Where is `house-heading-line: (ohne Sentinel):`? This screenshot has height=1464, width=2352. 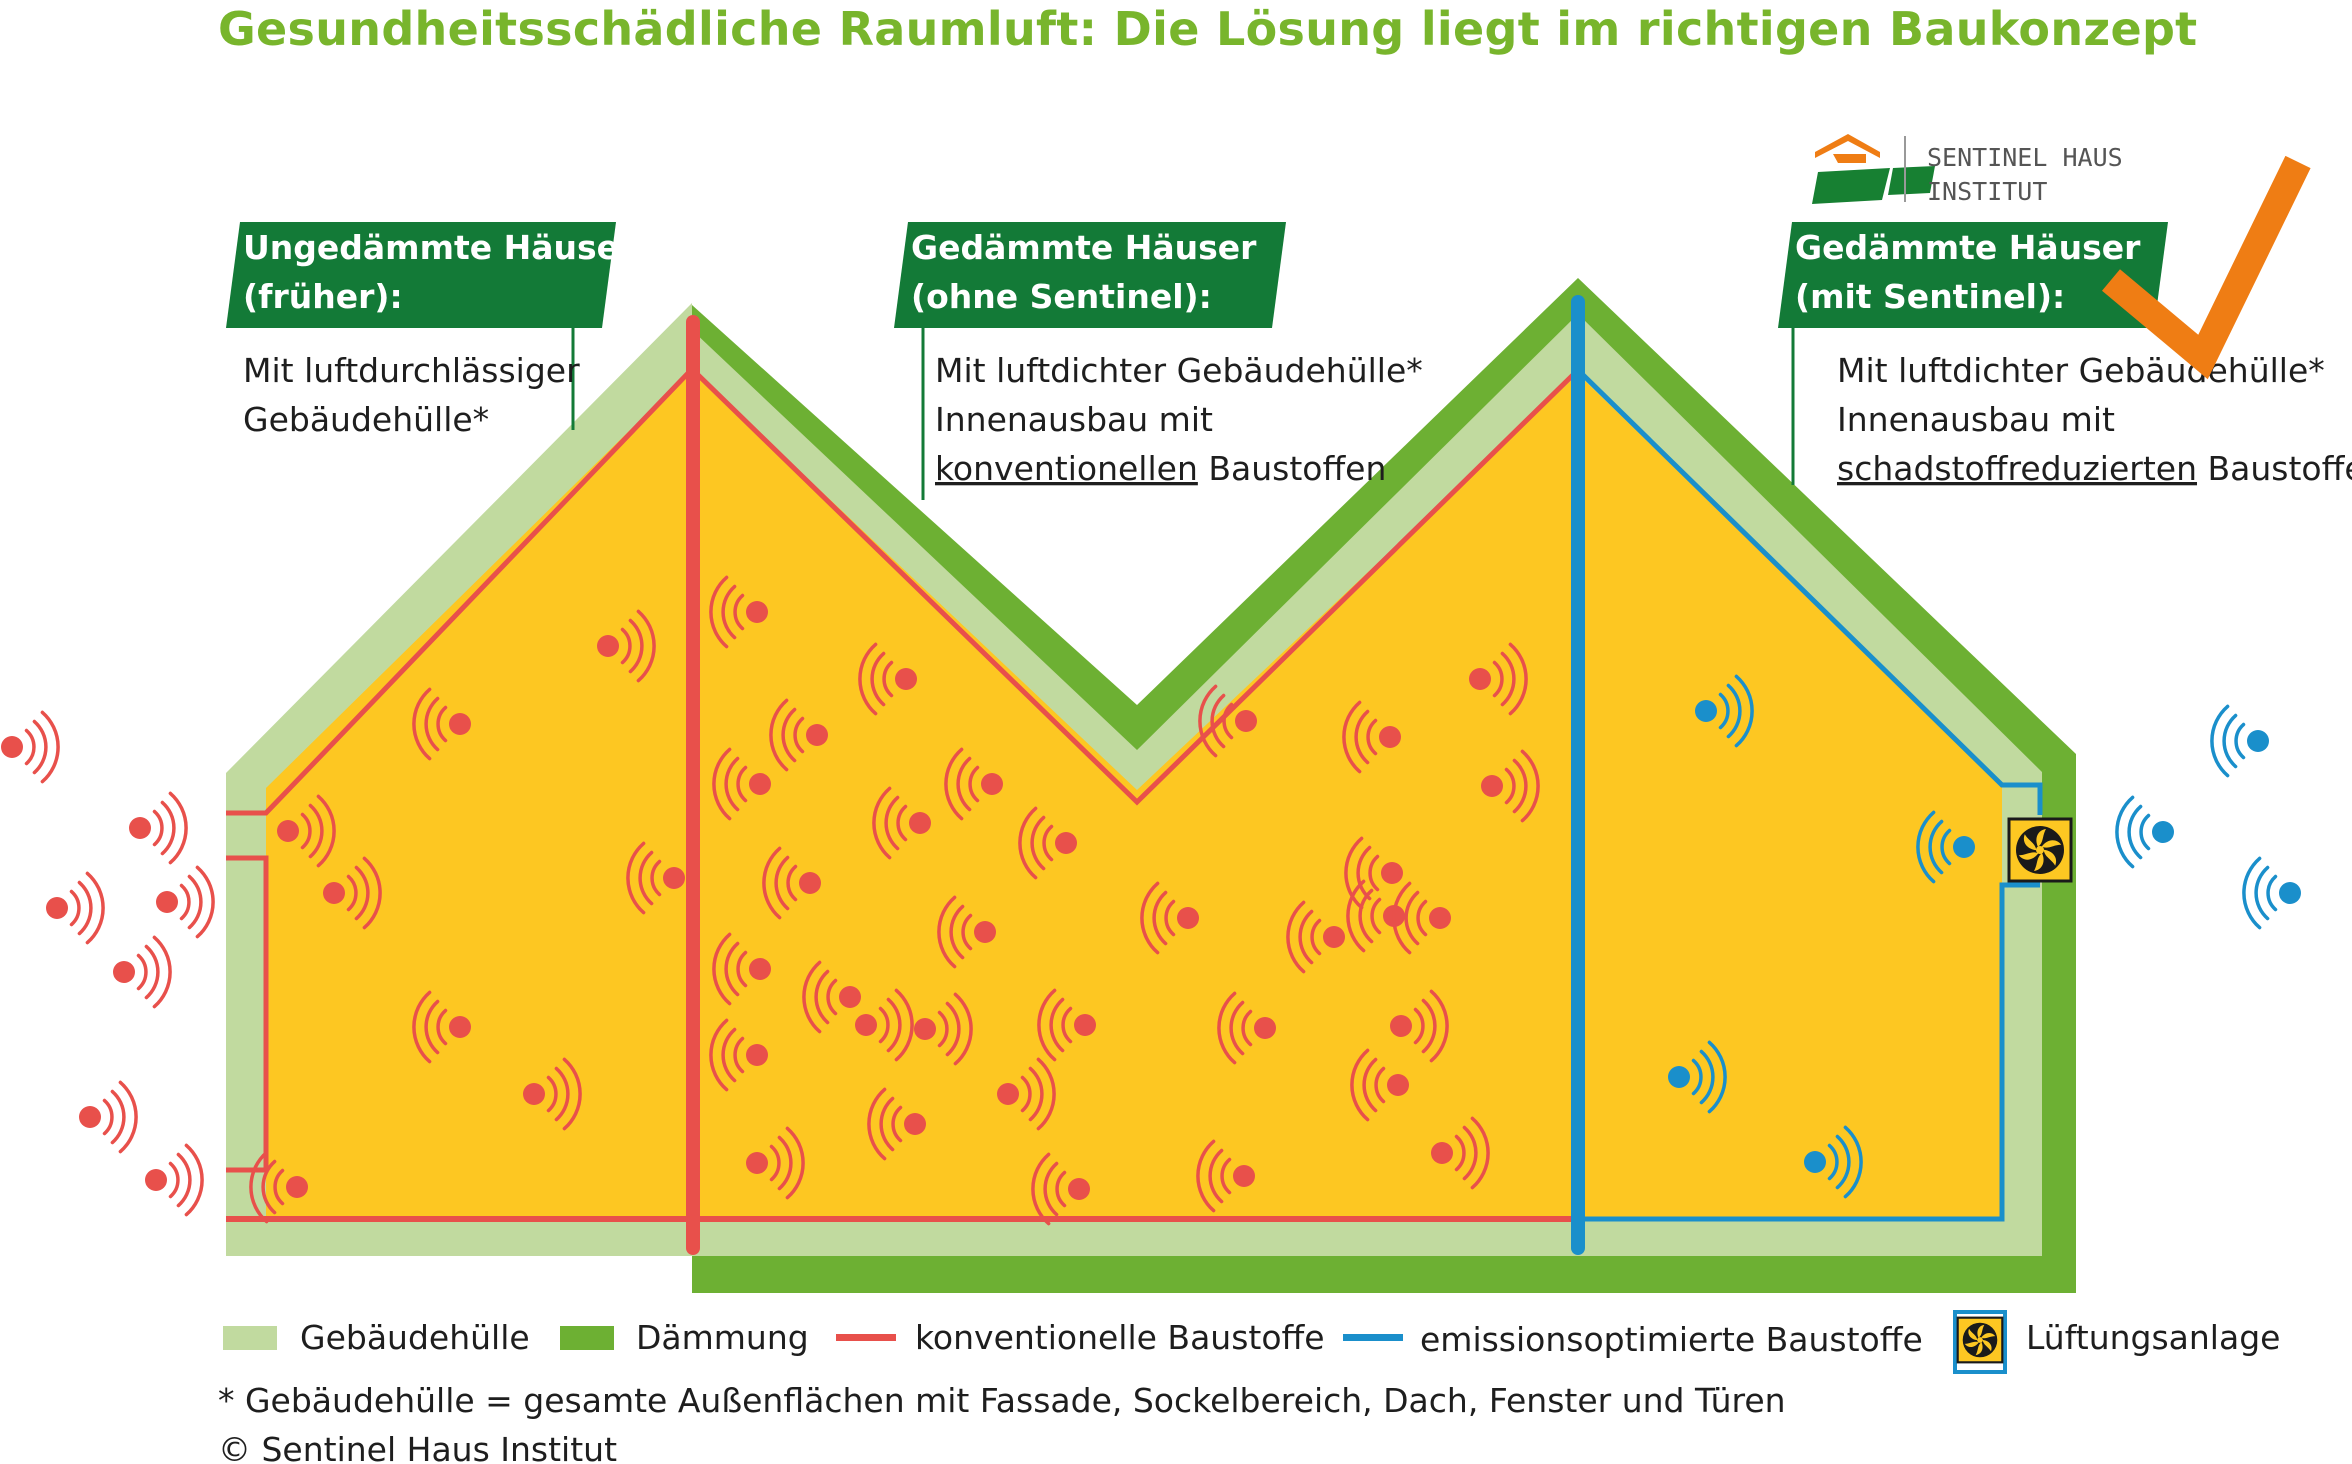
house-heading-line: (ohne Sentinel): is located at coordinates (1061, 296).